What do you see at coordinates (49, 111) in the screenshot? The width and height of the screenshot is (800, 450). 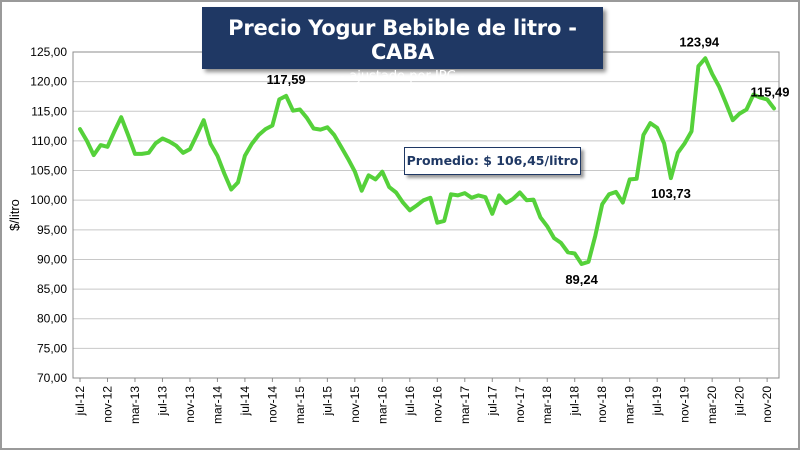 I see `y-tick-label: 115,00` at bounding box center [49, 111].